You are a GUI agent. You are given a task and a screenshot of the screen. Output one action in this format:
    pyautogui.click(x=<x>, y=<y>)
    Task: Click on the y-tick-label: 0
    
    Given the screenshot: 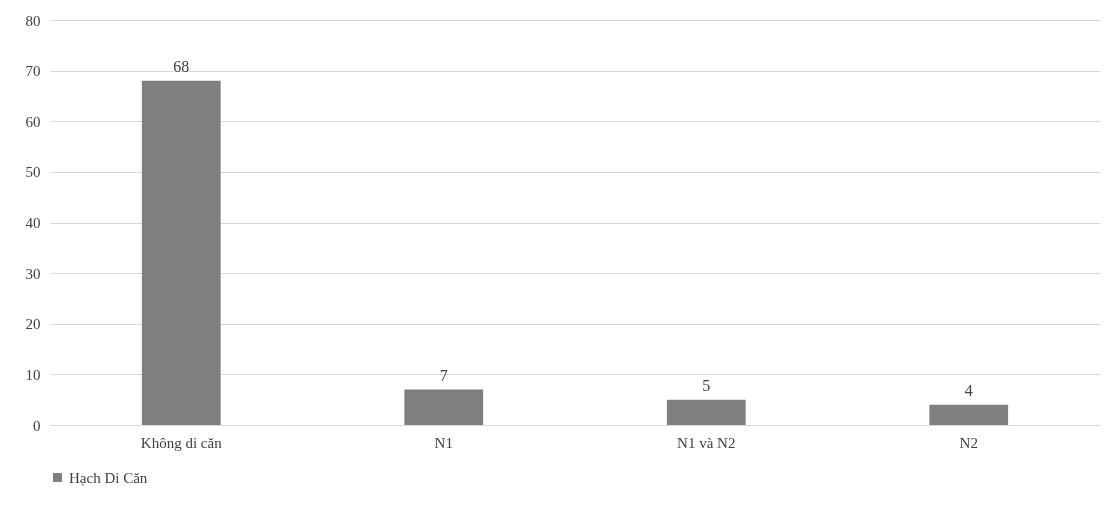 What is the action you would take?
    pyautogui.click(x=37, y=425)
    